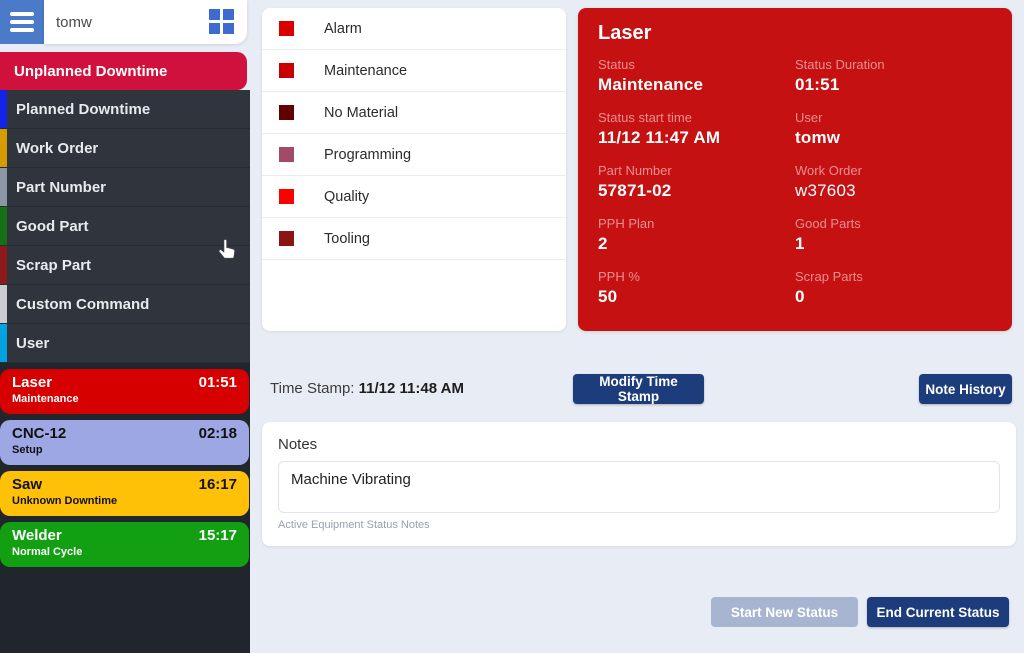  What do you see at coordinates (27, 450) in the screenshot?
I see `machine-status: Setup` at bounding box center [27, 450].